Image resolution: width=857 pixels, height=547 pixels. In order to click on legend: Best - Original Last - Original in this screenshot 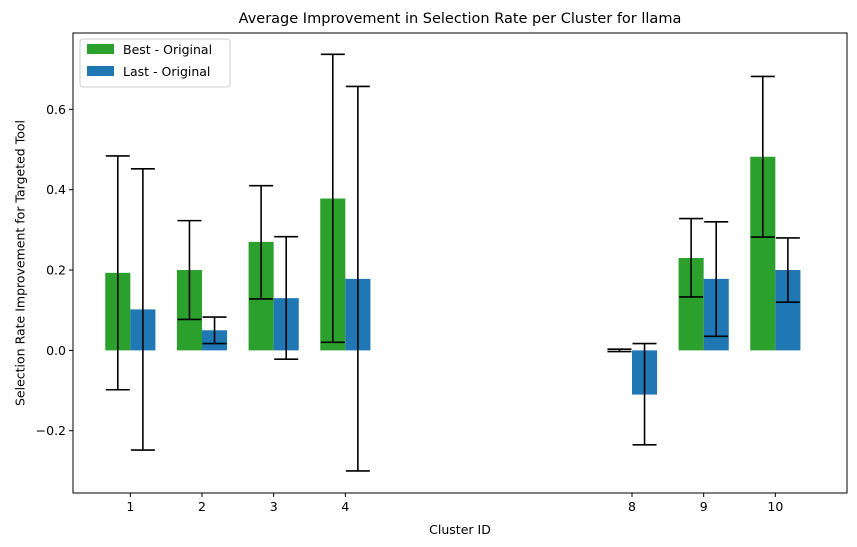, I will do `click(155, 63)`.